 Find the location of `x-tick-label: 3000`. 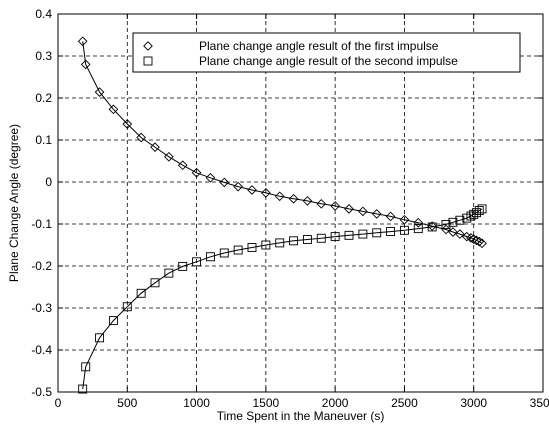

x-tick-label: 3000 is located at coordinates (473, 403).